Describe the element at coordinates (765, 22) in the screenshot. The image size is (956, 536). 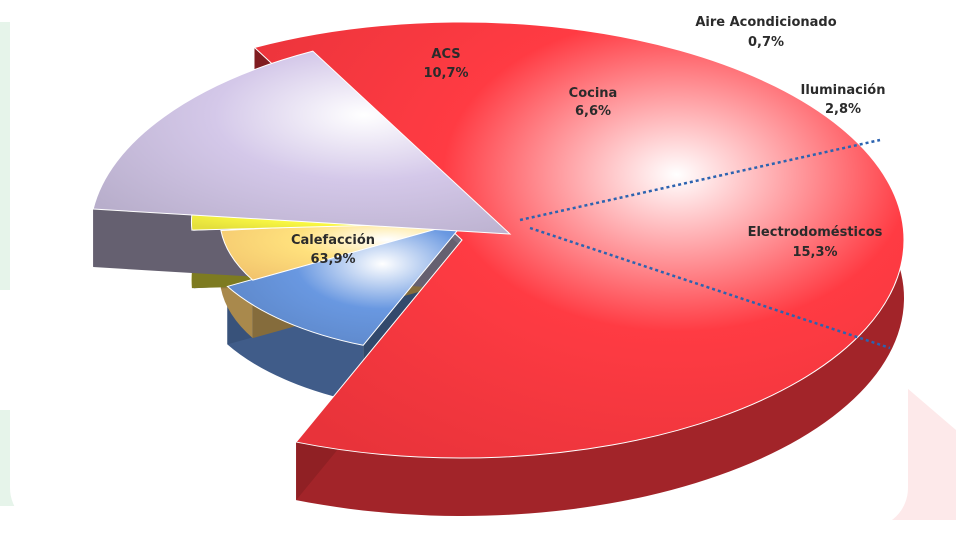
I see `slice-label-name-aire: Aire Acondicionado` at that location.